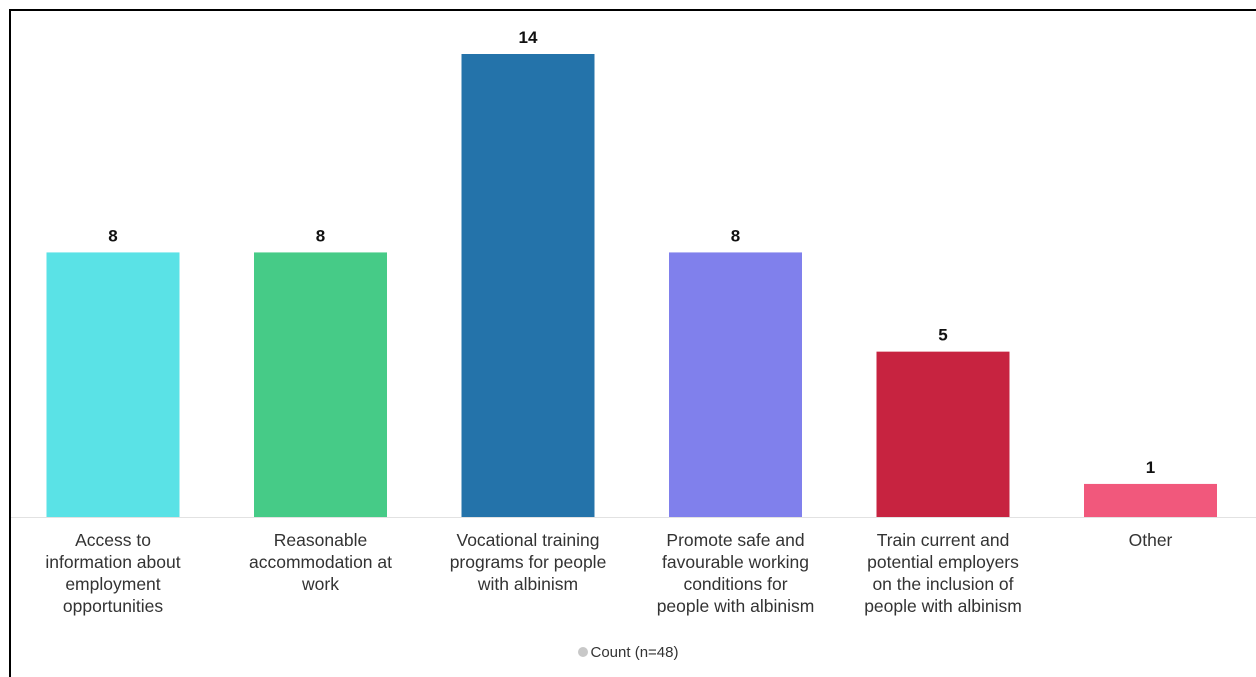  I want to click on category-label-line: Vocational training, so click(528, 540).